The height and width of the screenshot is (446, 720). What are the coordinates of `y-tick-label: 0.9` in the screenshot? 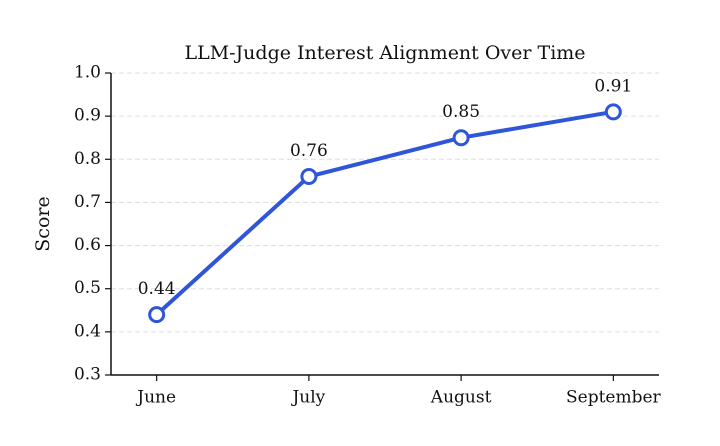 It's located at (87, 116).